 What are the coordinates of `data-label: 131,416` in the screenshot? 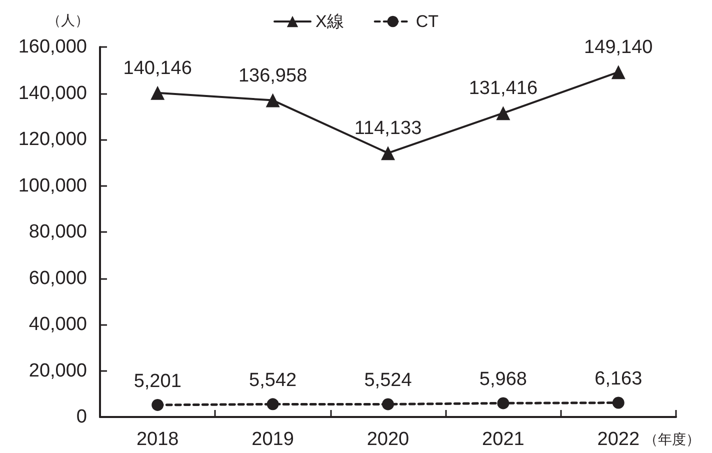 It's located at (503, 89).